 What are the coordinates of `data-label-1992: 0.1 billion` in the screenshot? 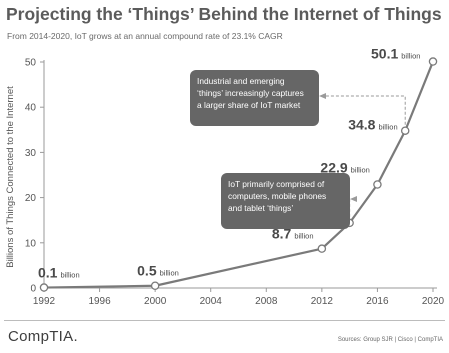 It's located at (59, 273).